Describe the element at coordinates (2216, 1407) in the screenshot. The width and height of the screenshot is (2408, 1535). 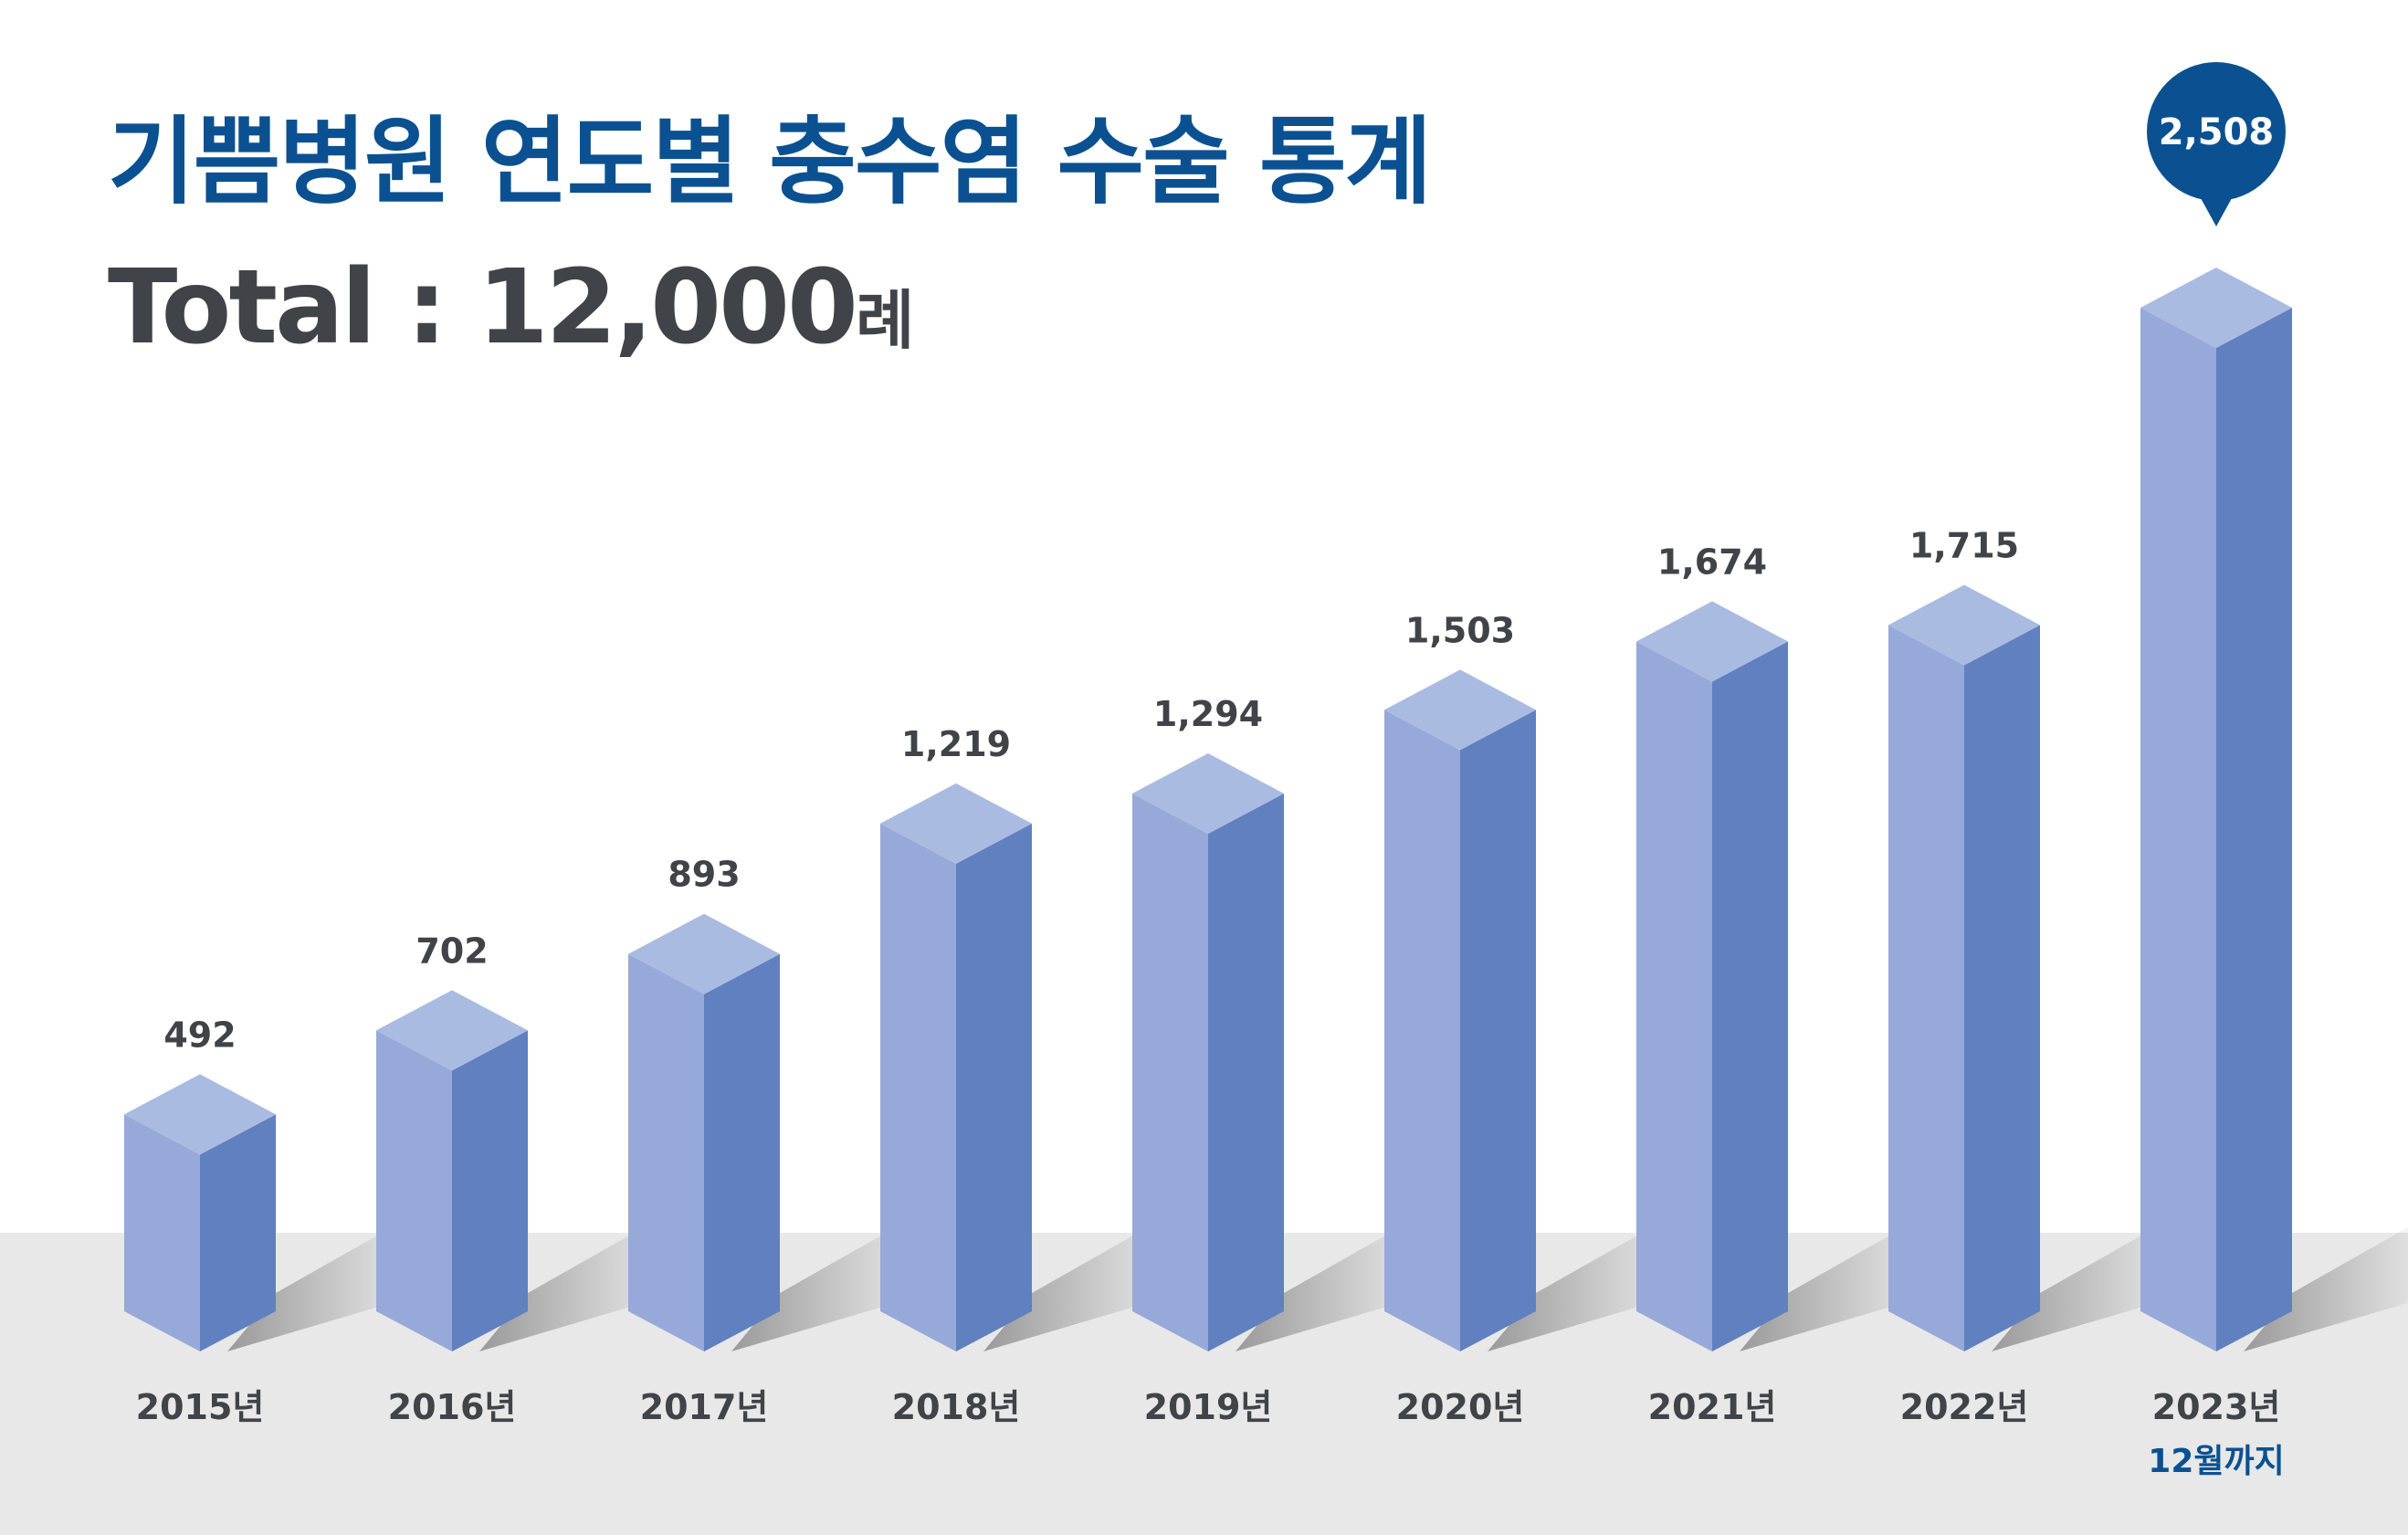
I see `category-label: 2023년` at that location.